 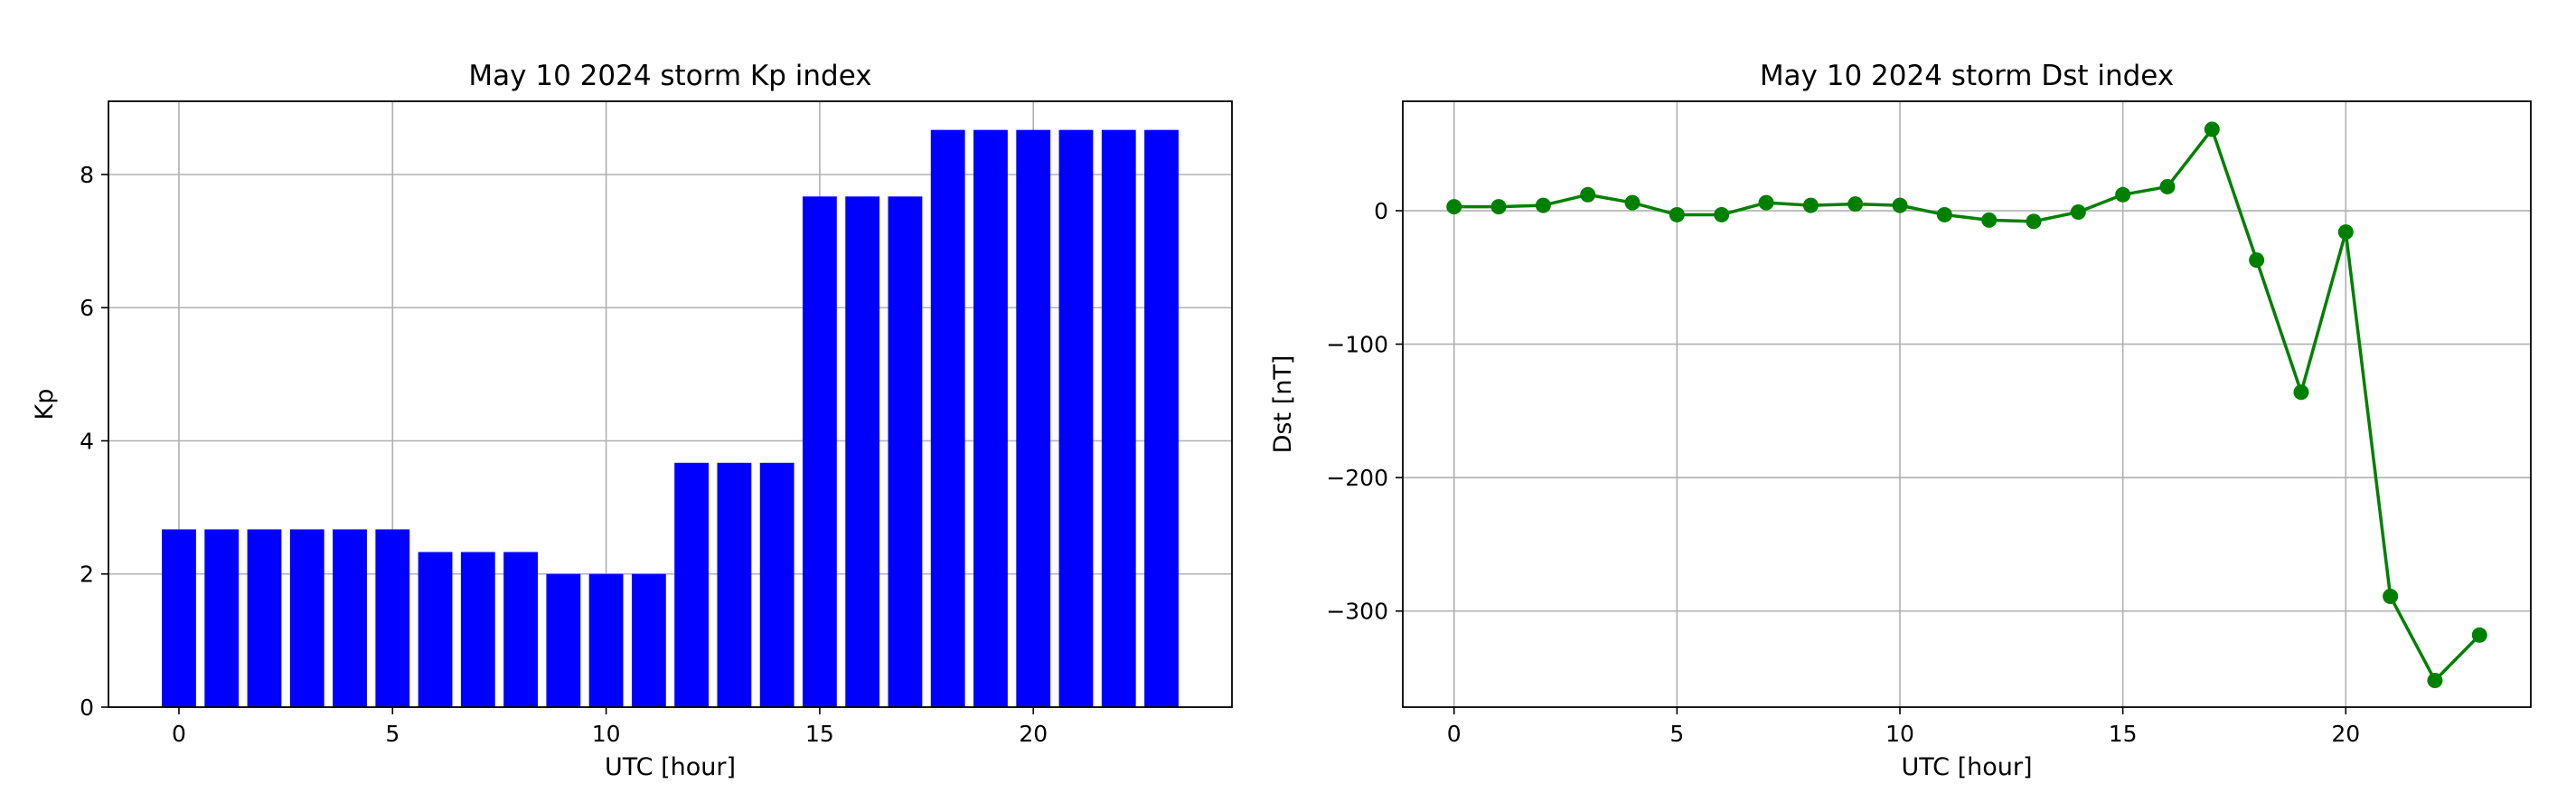 I want to click on dst-chart-title: May 10 2024 storm Dst index, so click(x=1967, y=76).